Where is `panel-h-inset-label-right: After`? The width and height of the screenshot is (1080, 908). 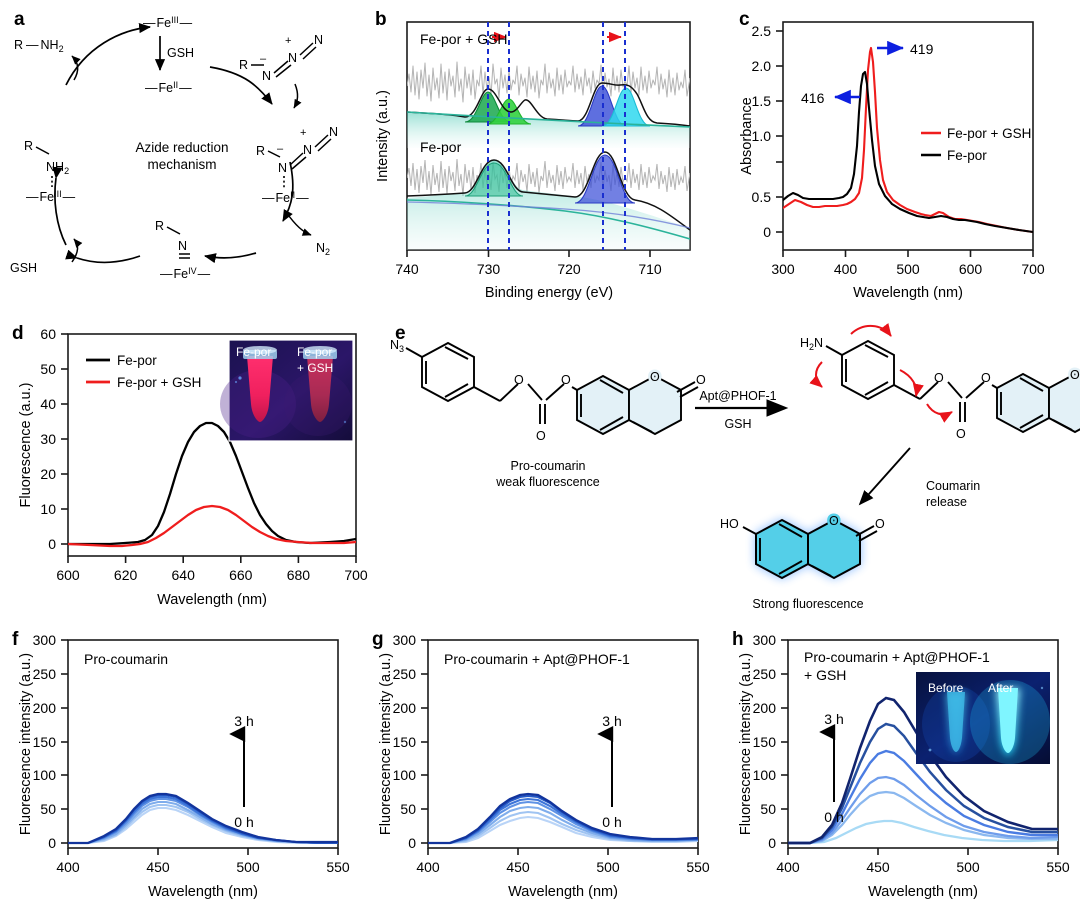
panel-h-inset-label-right: After is located at coordinates (1000, 688).